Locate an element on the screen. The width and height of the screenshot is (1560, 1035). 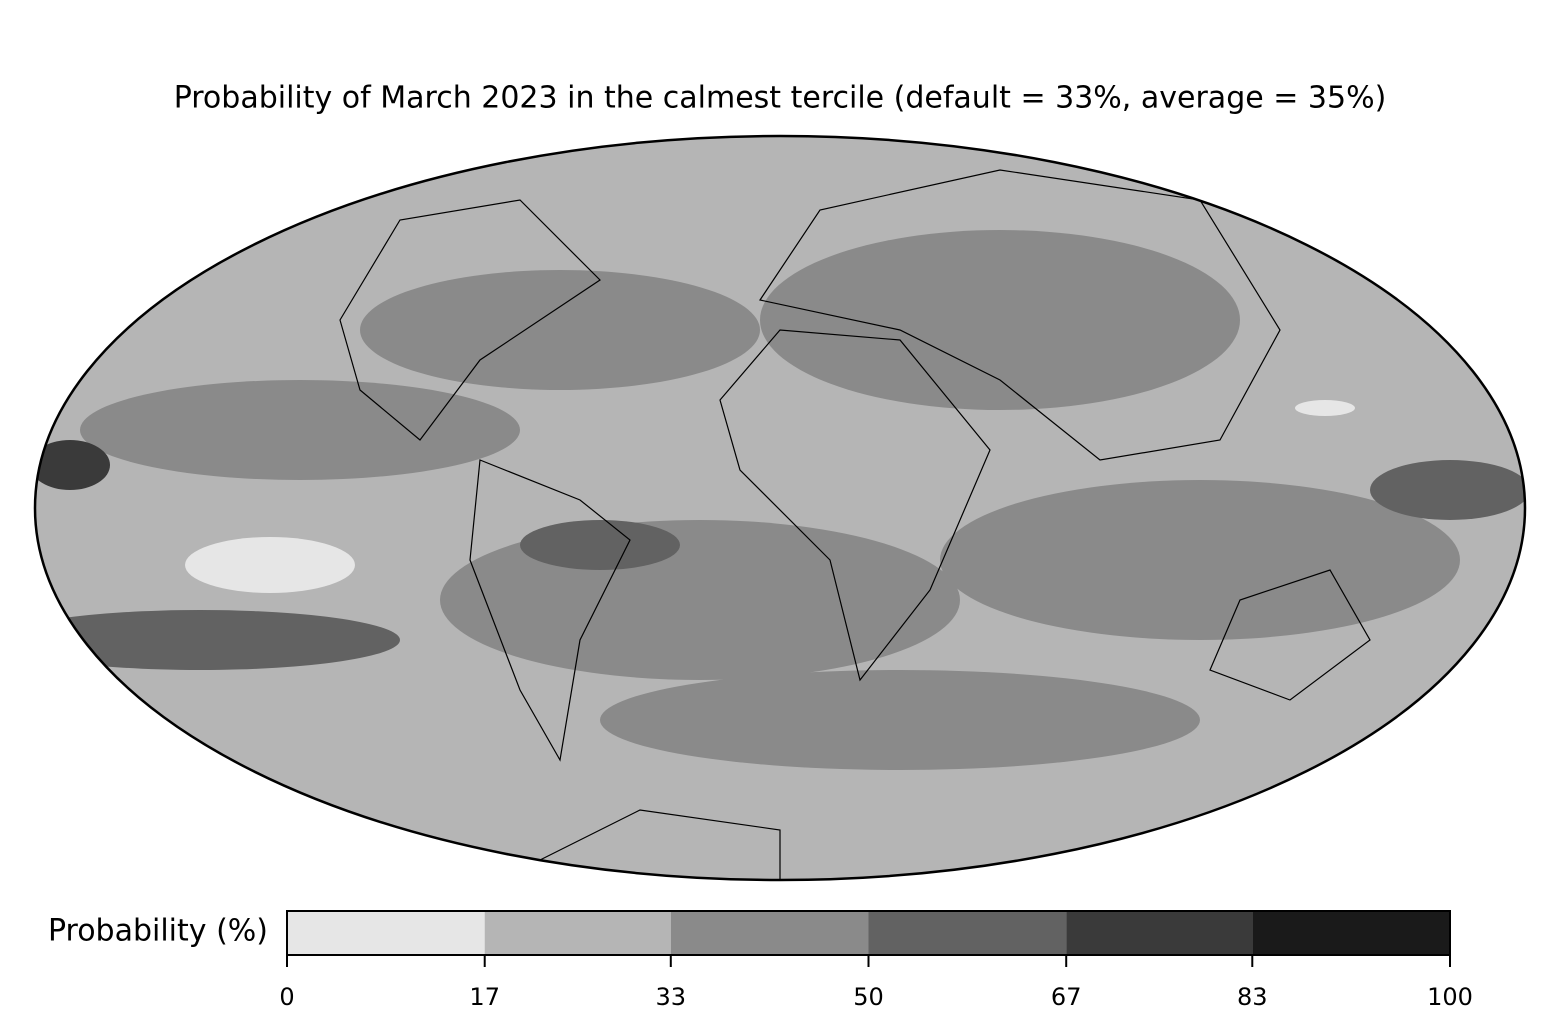
tick-label: 83 is located at coordinates (1252, 997).